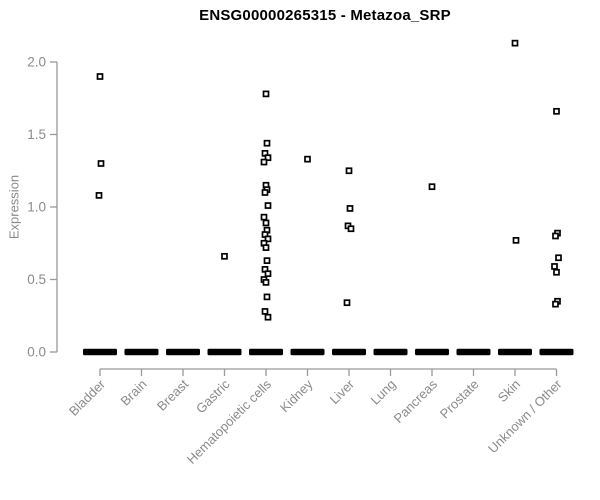 The height and width of the screenshot is (500, 600). Describe the element at coordinates (36, 279) in the screenshot. I see `y-tick-label: 0.5` at that location.